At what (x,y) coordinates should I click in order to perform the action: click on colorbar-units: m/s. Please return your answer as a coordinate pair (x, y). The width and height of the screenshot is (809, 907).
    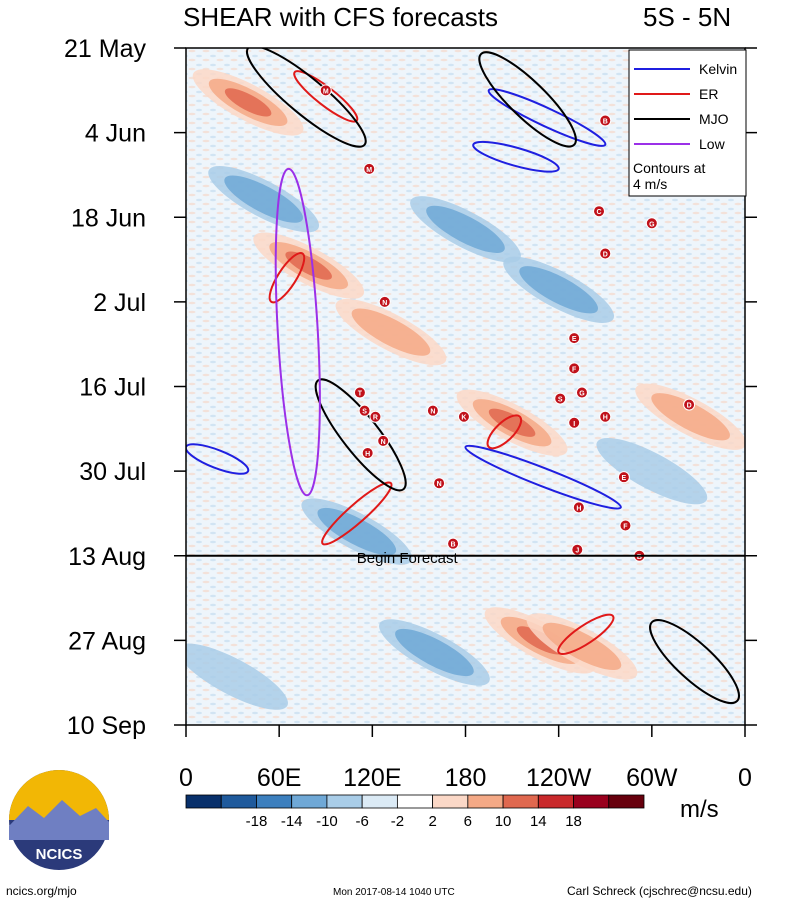
    Looking at the image, I should click on (699, 809).